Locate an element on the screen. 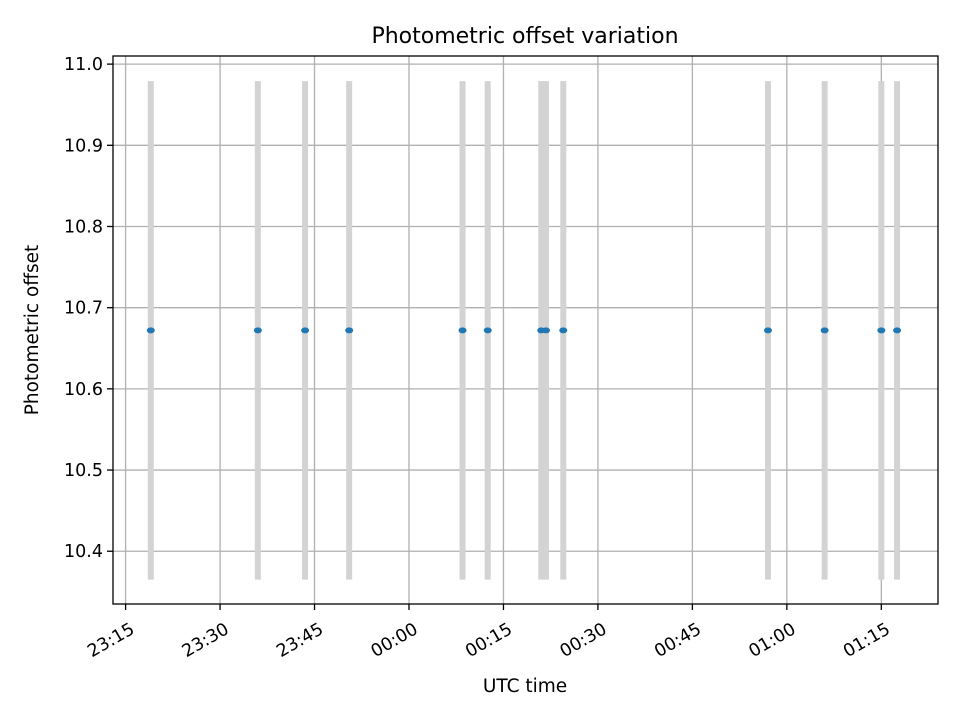 The width and height of the screenshot is (960, 720). y-tick-label: 10.7 is located at coordinates (83, 309).